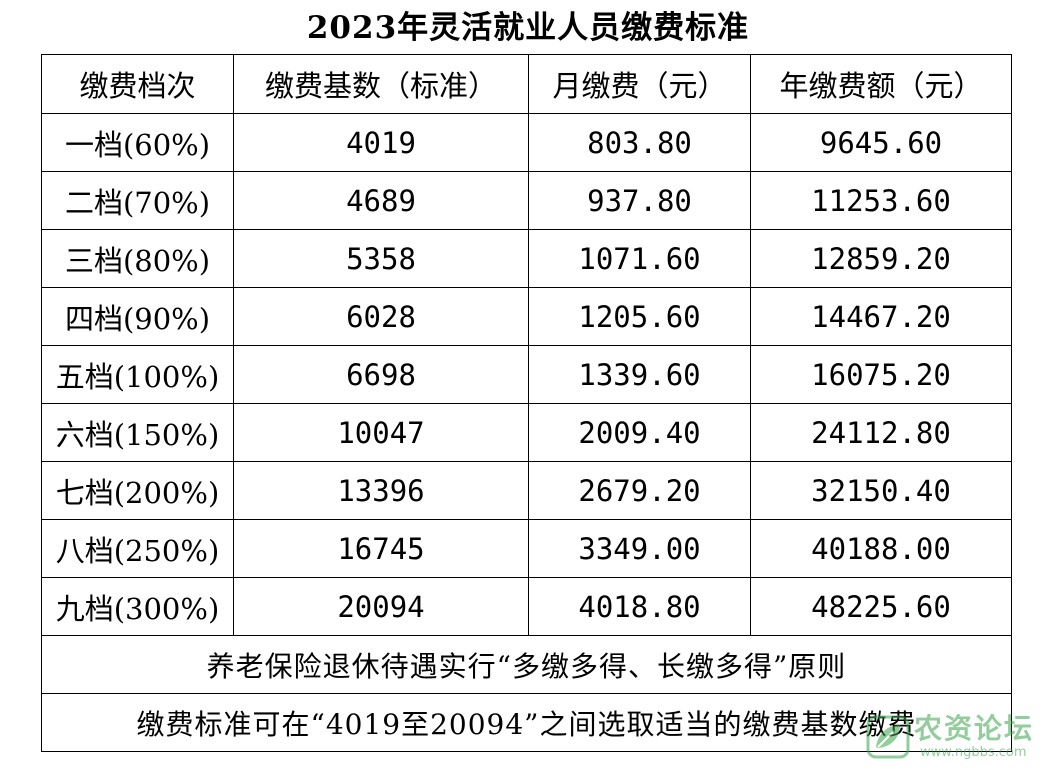 Image resolution: width=1056 pixels, height=772 pixels. I want to click on table-row: 六档(150%) 10047 2009.40 24112.80, so click(526, 432).